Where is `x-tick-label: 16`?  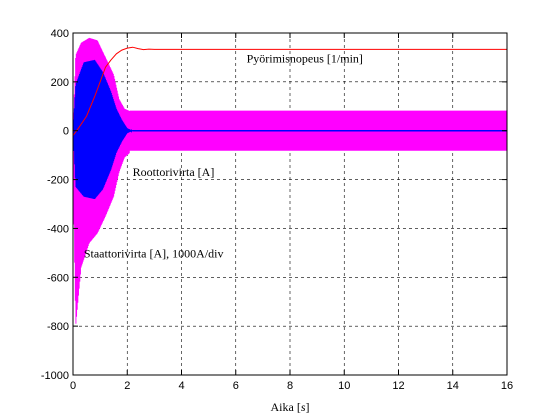
x-tick-label: 16 is located at coordinates (507, 386).